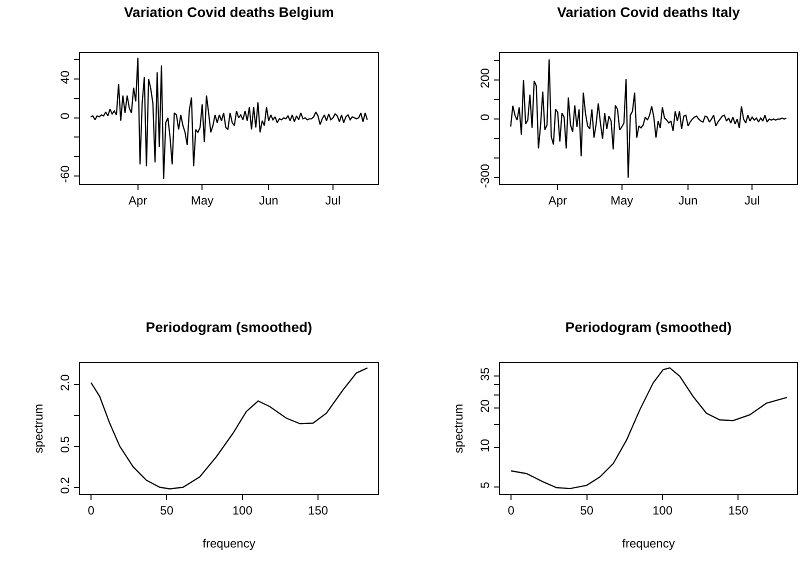  What do you see at coordinates (485, 485) in the screenshot?
I see `y-tick-label: 5` at bounding box center [485, 485].